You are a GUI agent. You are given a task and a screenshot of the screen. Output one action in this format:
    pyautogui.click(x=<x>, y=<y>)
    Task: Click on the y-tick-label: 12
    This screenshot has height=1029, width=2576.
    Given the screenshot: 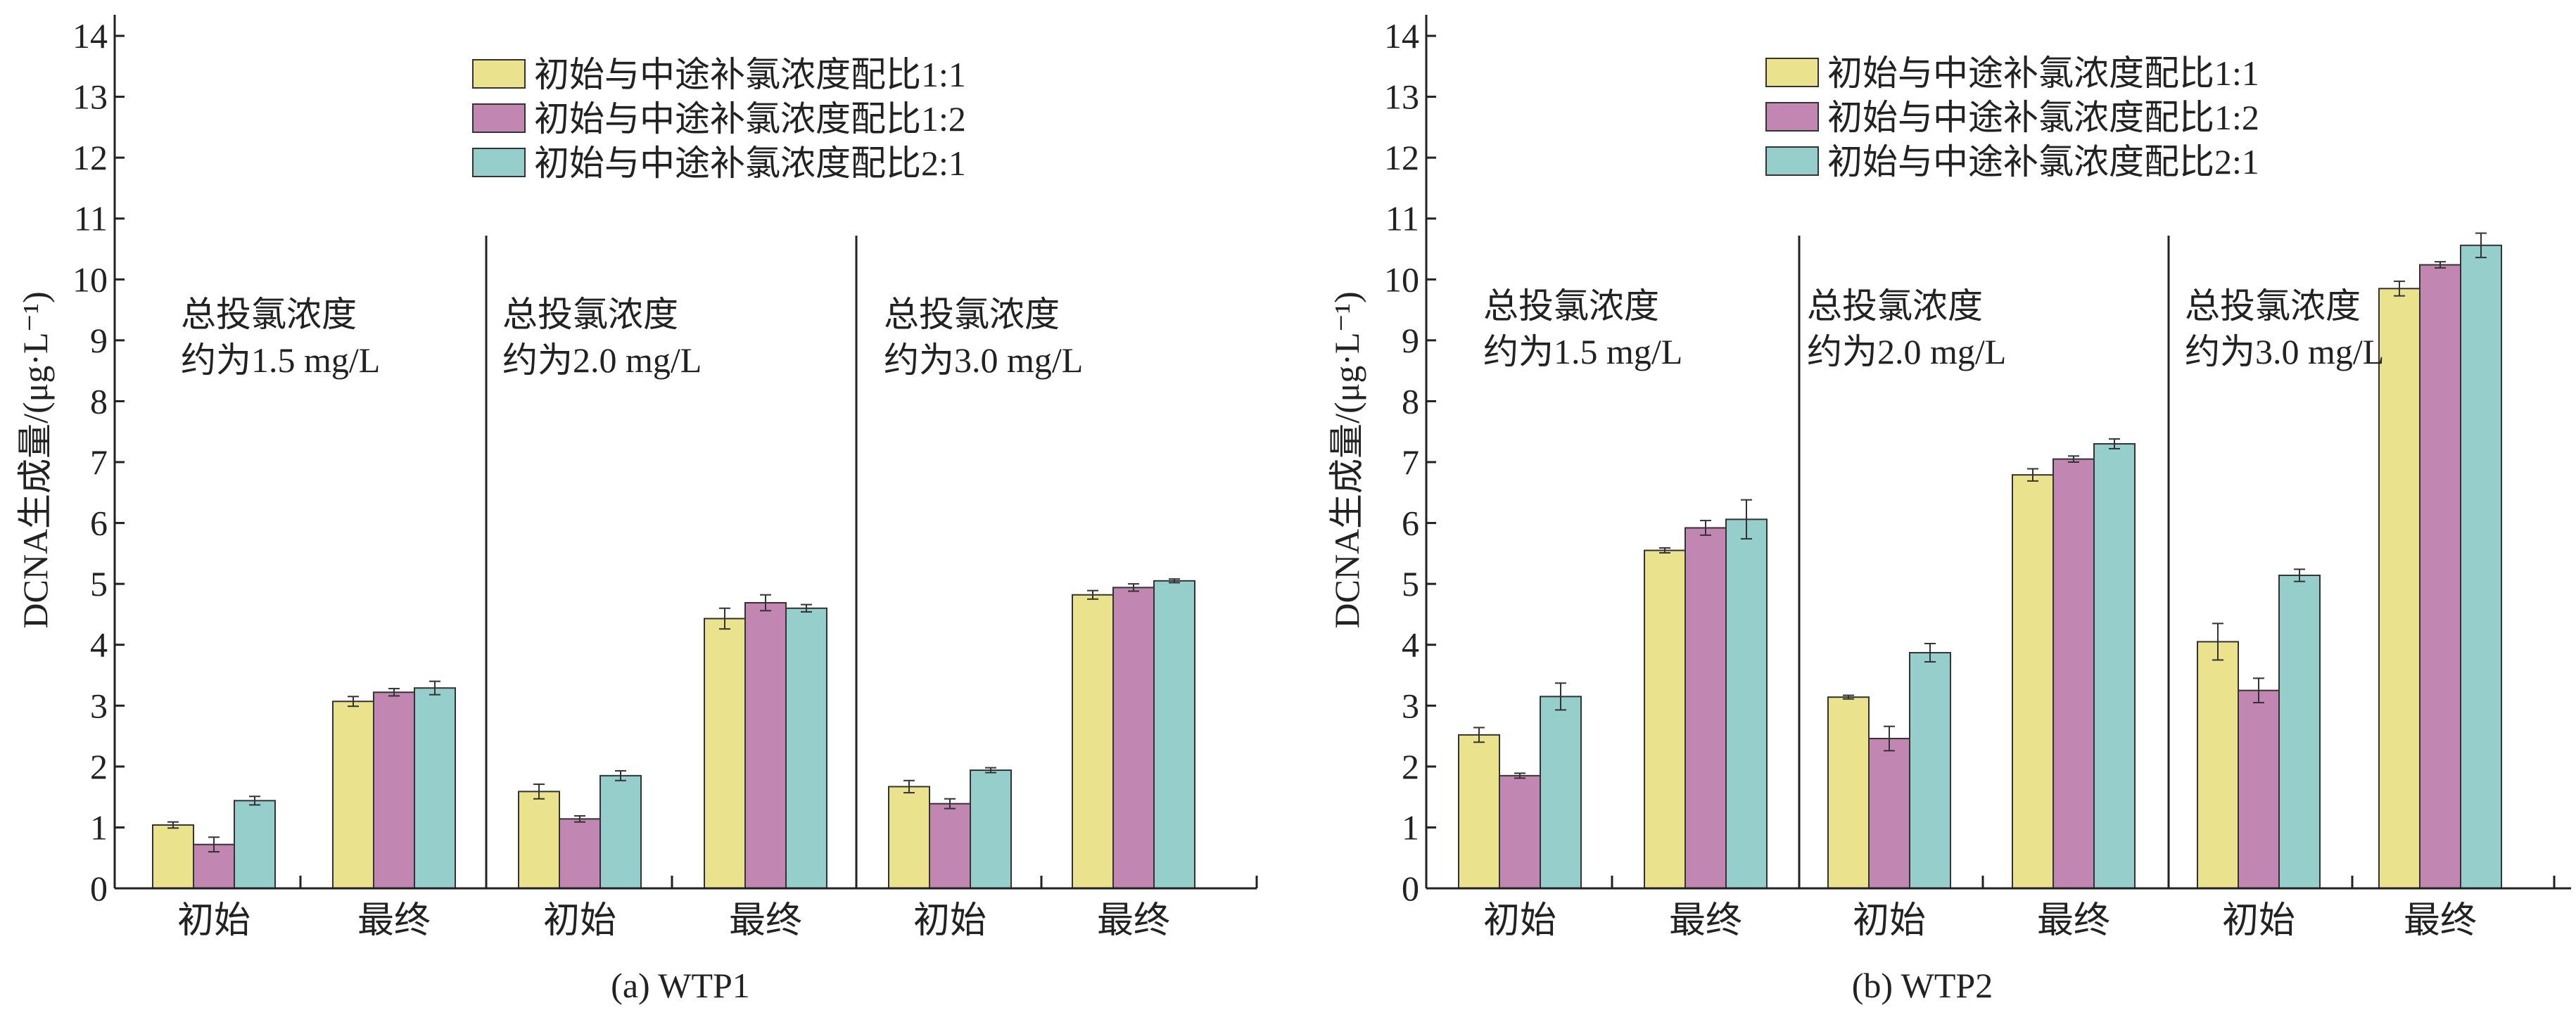 What is the action you would take?
    pyautogui.click(x=90, y=157)
    